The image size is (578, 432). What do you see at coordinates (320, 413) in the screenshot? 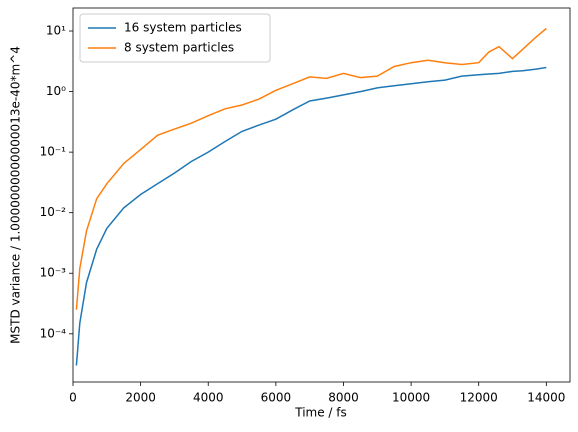
I see `x-axis-label: Time / fs` at bounding box center [320, 413].